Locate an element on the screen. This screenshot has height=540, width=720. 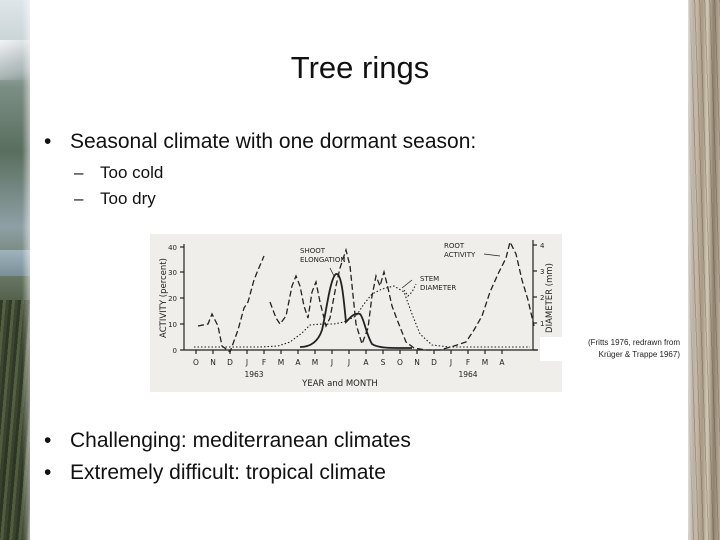
right-wood-texture is located at coordinates (704, 270).